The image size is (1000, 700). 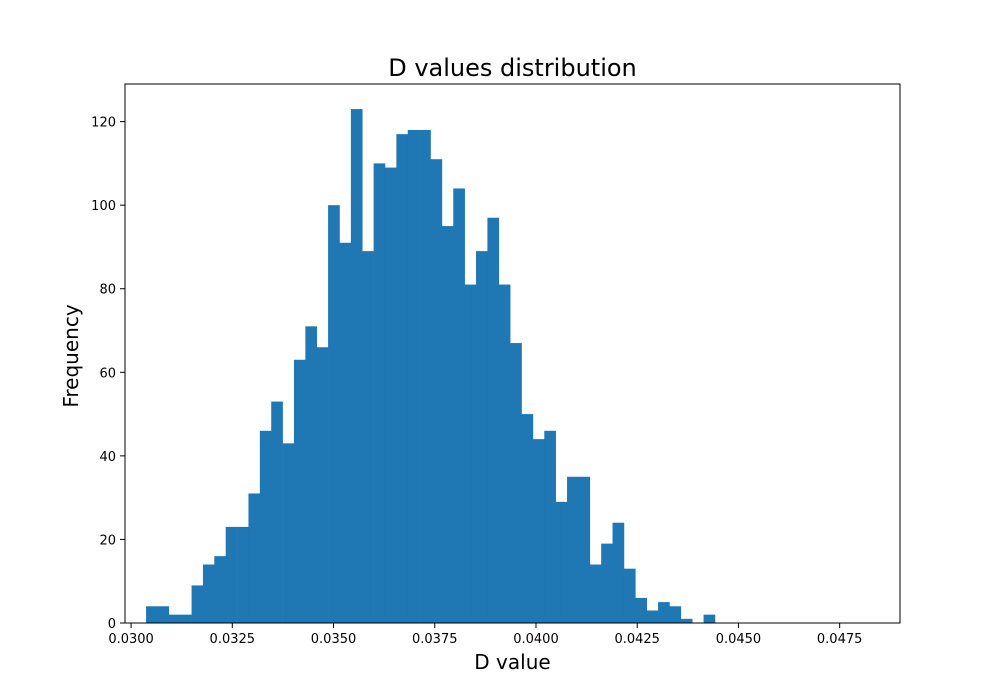 What do you see at coordinates (103, 206) in the screenshot?
I see `y-tick-label: 100` at bounding box center [103, 206].